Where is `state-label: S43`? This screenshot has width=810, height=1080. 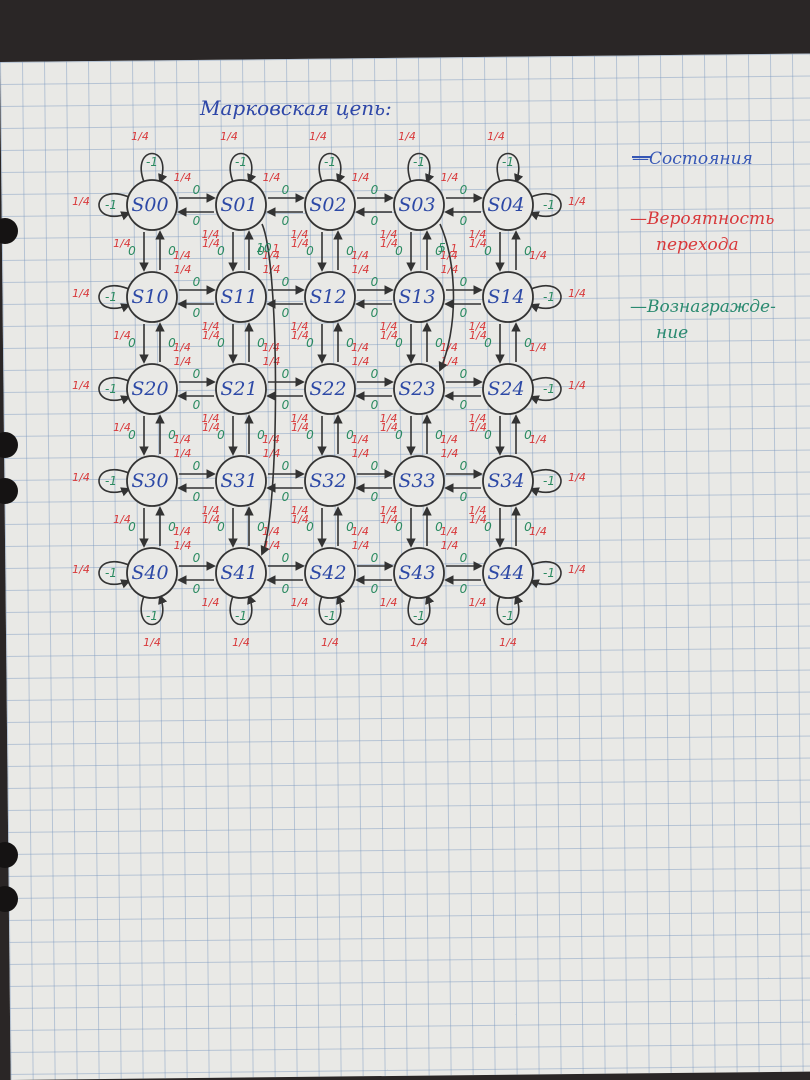 state-label: S43 is located at coordinates (416, 573).